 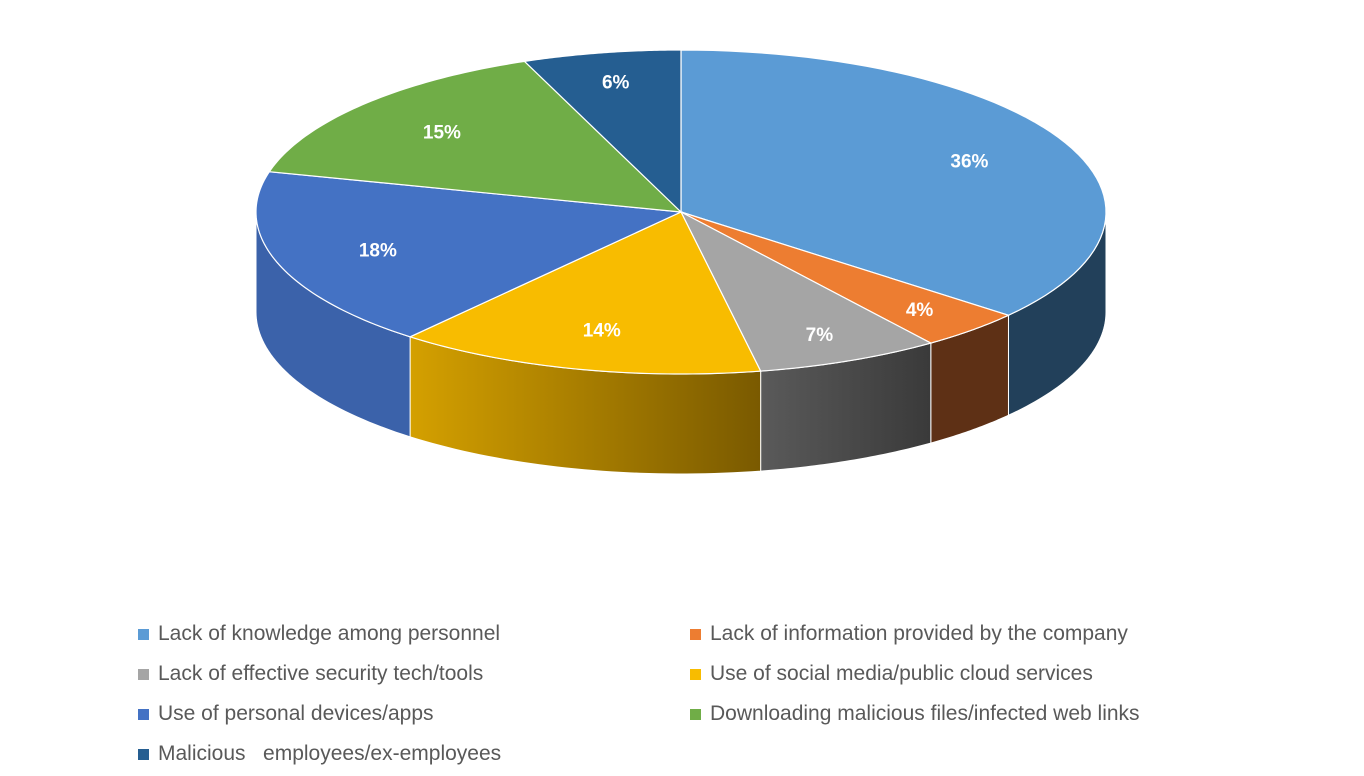 I want to click on legend-label: Lack of knowledge among personnel, so click(x=329, y=633).